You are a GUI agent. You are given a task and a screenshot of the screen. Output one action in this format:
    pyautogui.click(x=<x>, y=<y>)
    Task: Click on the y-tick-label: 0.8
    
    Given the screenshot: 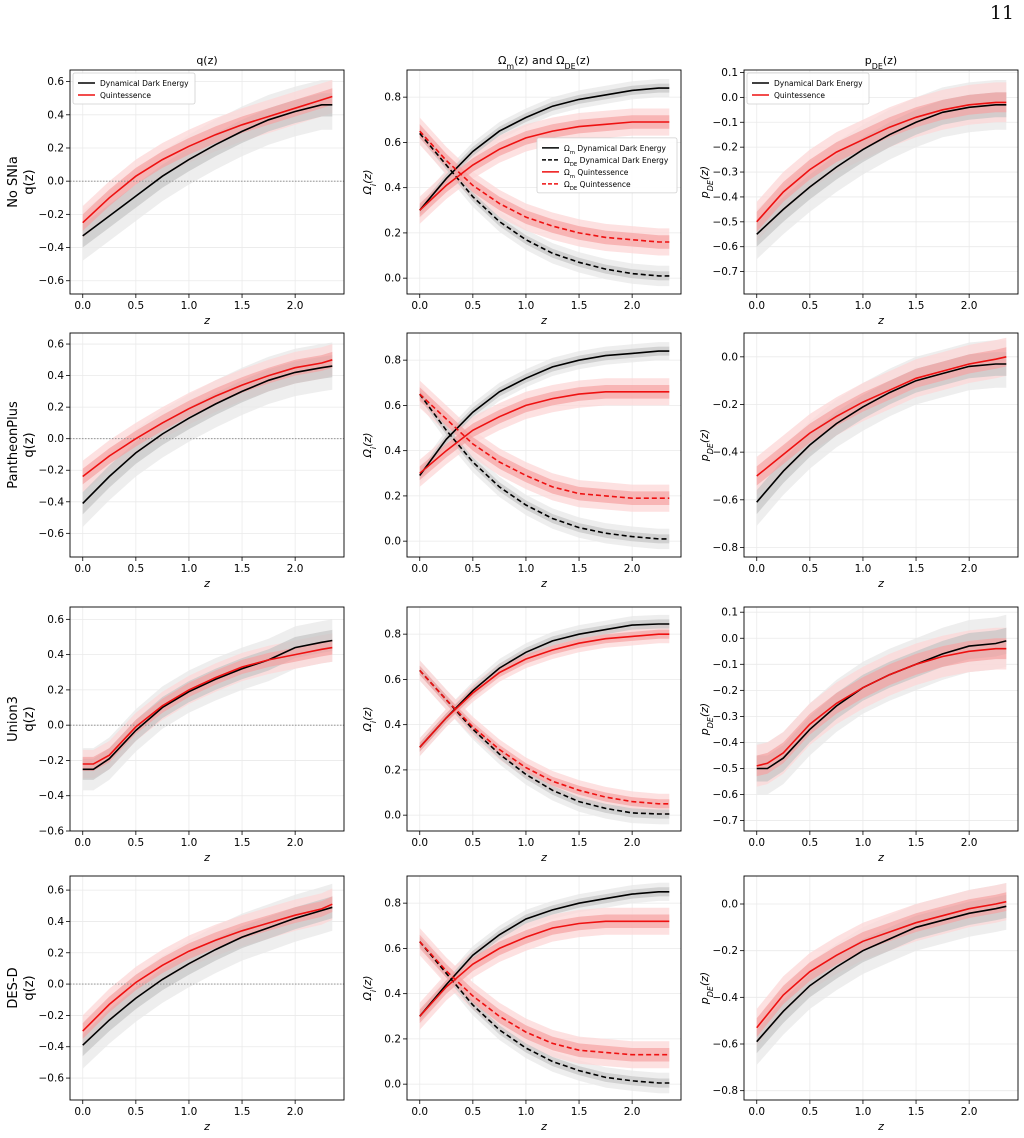 What is the action you would take?
    pyautogui.click(x=392, y=98)
    